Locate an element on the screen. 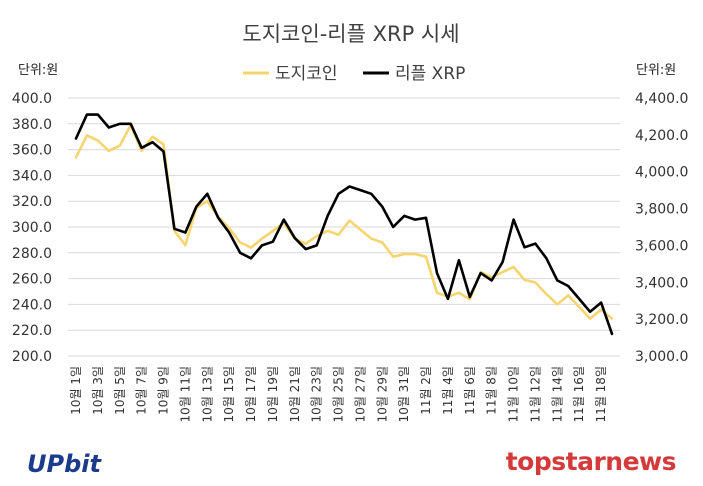 This screenshot has width=703, height=486. right-y-tick-label: 4,000.0 is located at coordinates (661, 173).